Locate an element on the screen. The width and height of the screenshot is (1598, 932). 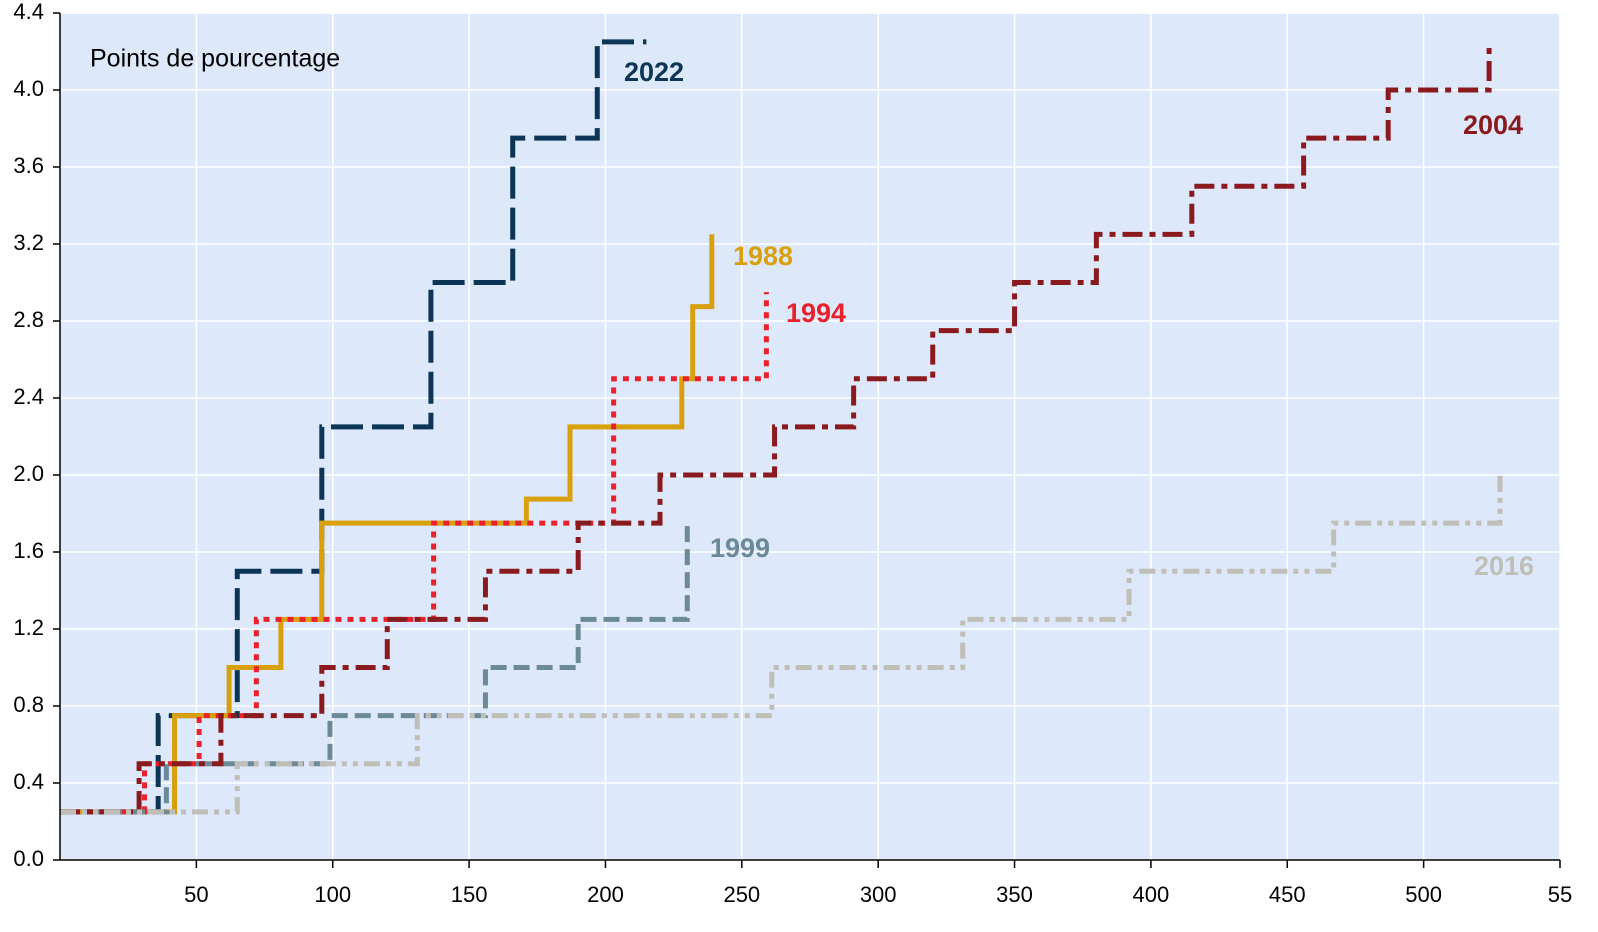
x-tick-label: 350 is located at coordinates (1014, 894).